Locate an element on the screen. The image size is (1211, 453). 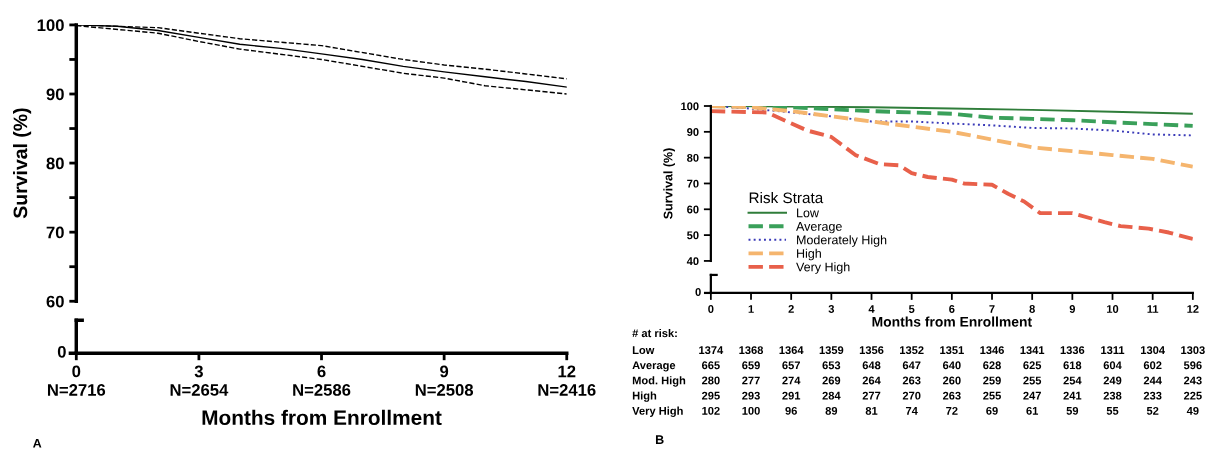
text: 238 is located at coordinates (1112, 395).